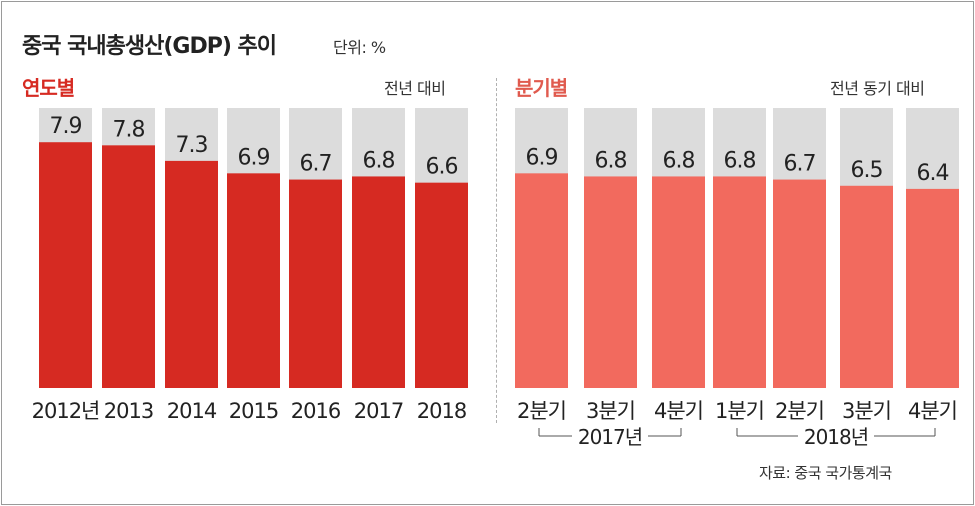  Describe the element at coordinates (542, 157) in the screenshot. I see `quarterly-value-label: 6.9` at that location.